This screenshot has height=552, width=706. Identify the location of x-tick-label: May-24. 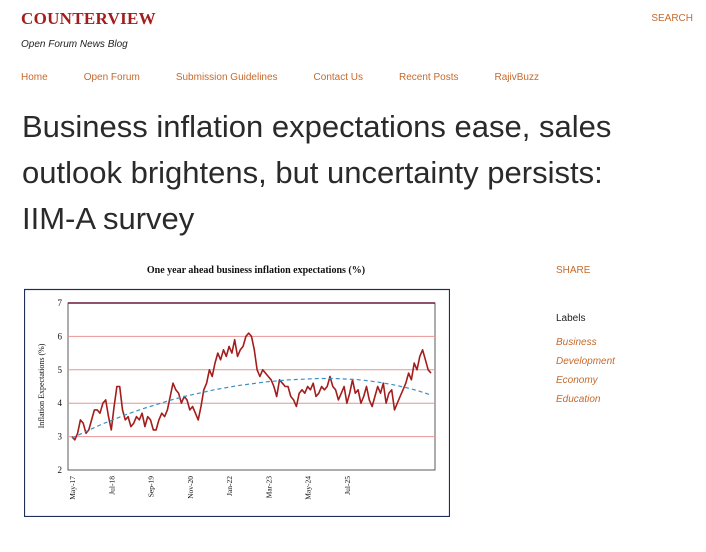
(308, 488).